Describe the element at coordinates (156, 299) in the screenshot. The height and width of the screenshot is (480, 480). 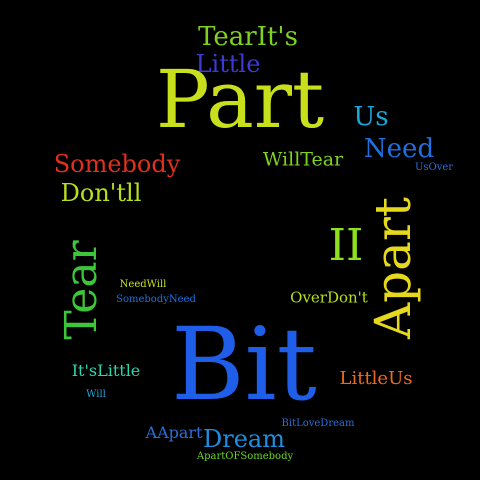
I see `word-somebodyneed: SomebodyNeed` at that location.